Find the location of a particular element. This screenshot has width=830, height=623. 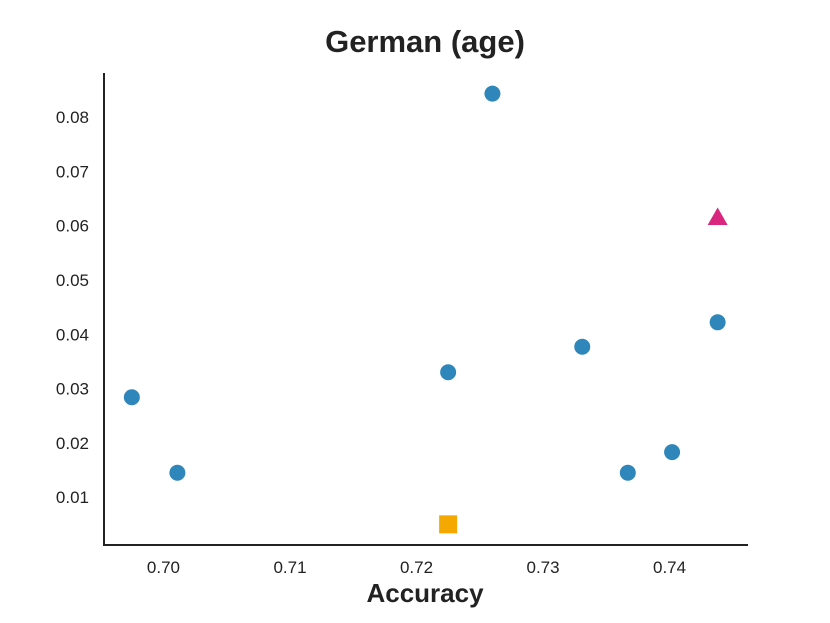

y-tick-label: 0.05 is located at coordinates (72, 280).